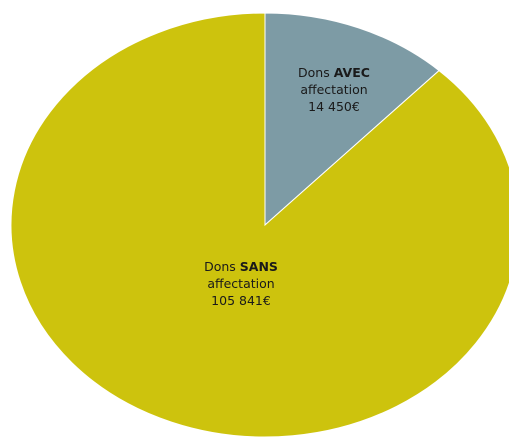 Image resolution: width=509 pixels, height=439 pixels. Describe the element at coordinates (220, 266) in the screenshot. I see `slice-label-sans-prefix: Dons` at that location.